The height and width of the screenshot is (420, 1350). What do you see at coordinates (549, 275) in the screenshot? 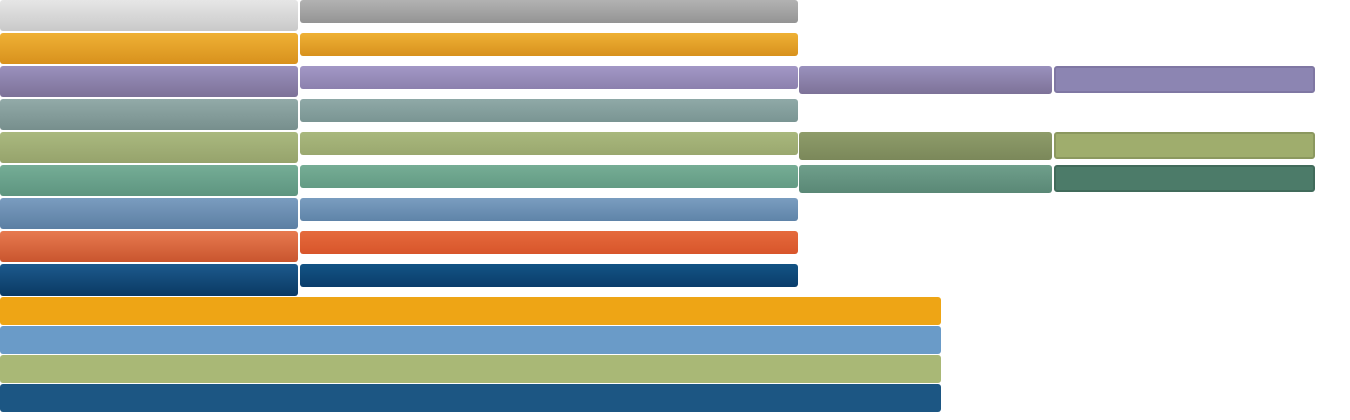
I see `bar-navy` at bounding box center [549, 275].